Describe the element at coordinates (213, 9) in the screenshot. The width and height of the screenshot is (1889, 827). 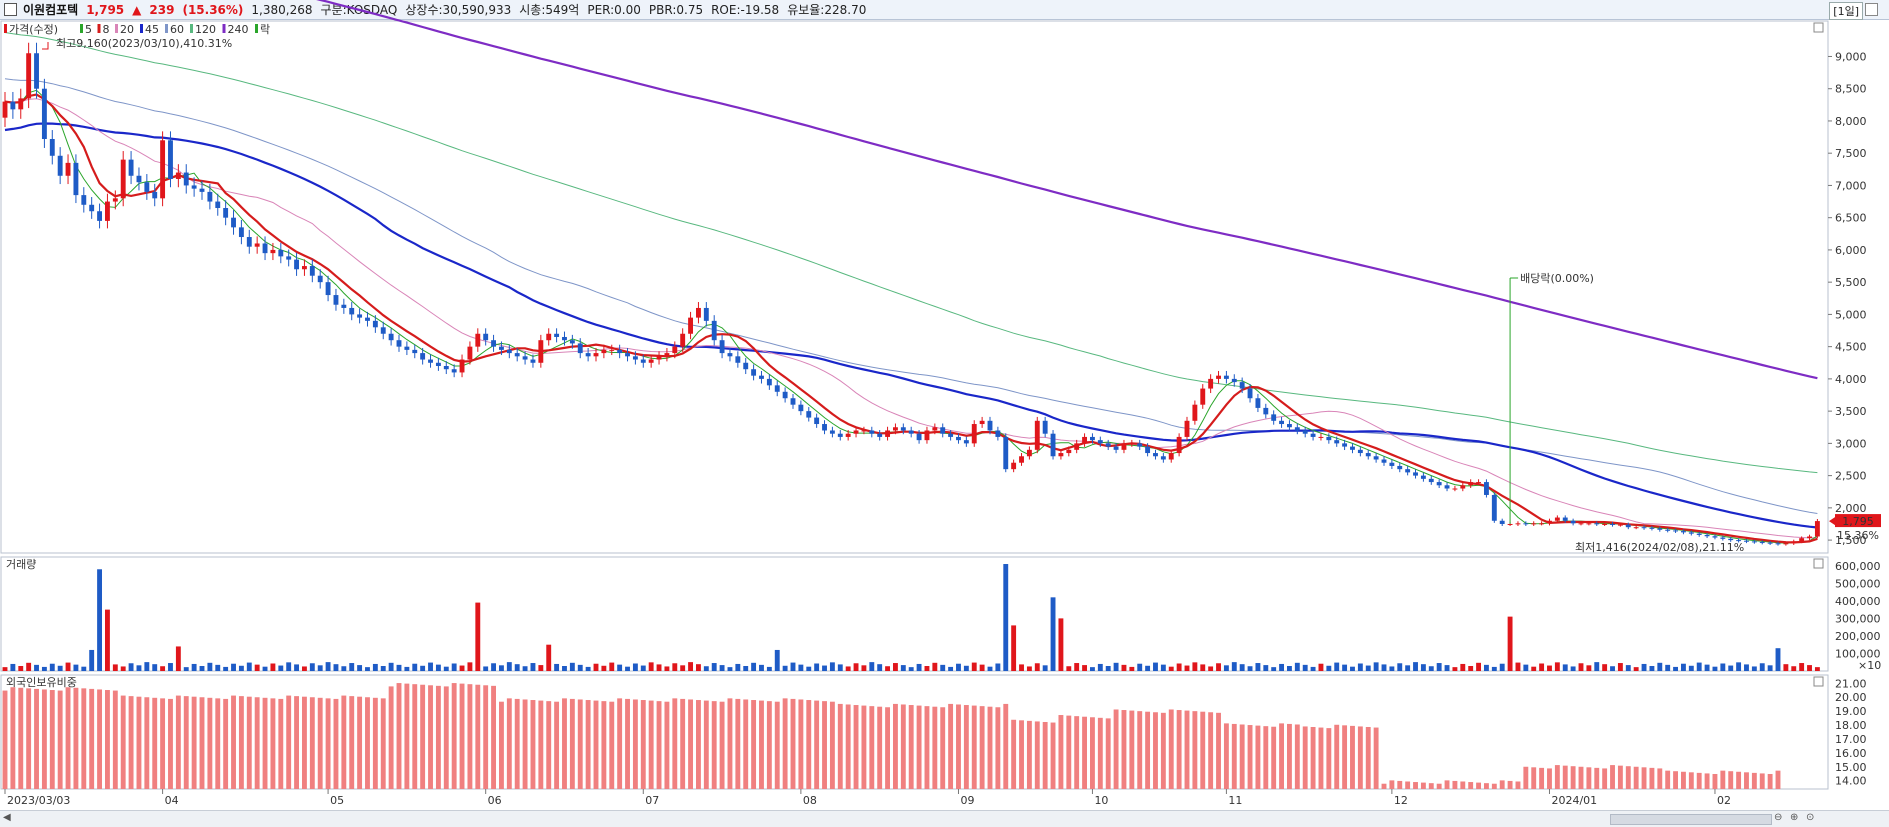
I see `price-change-pct: (15.36%)` at that location.